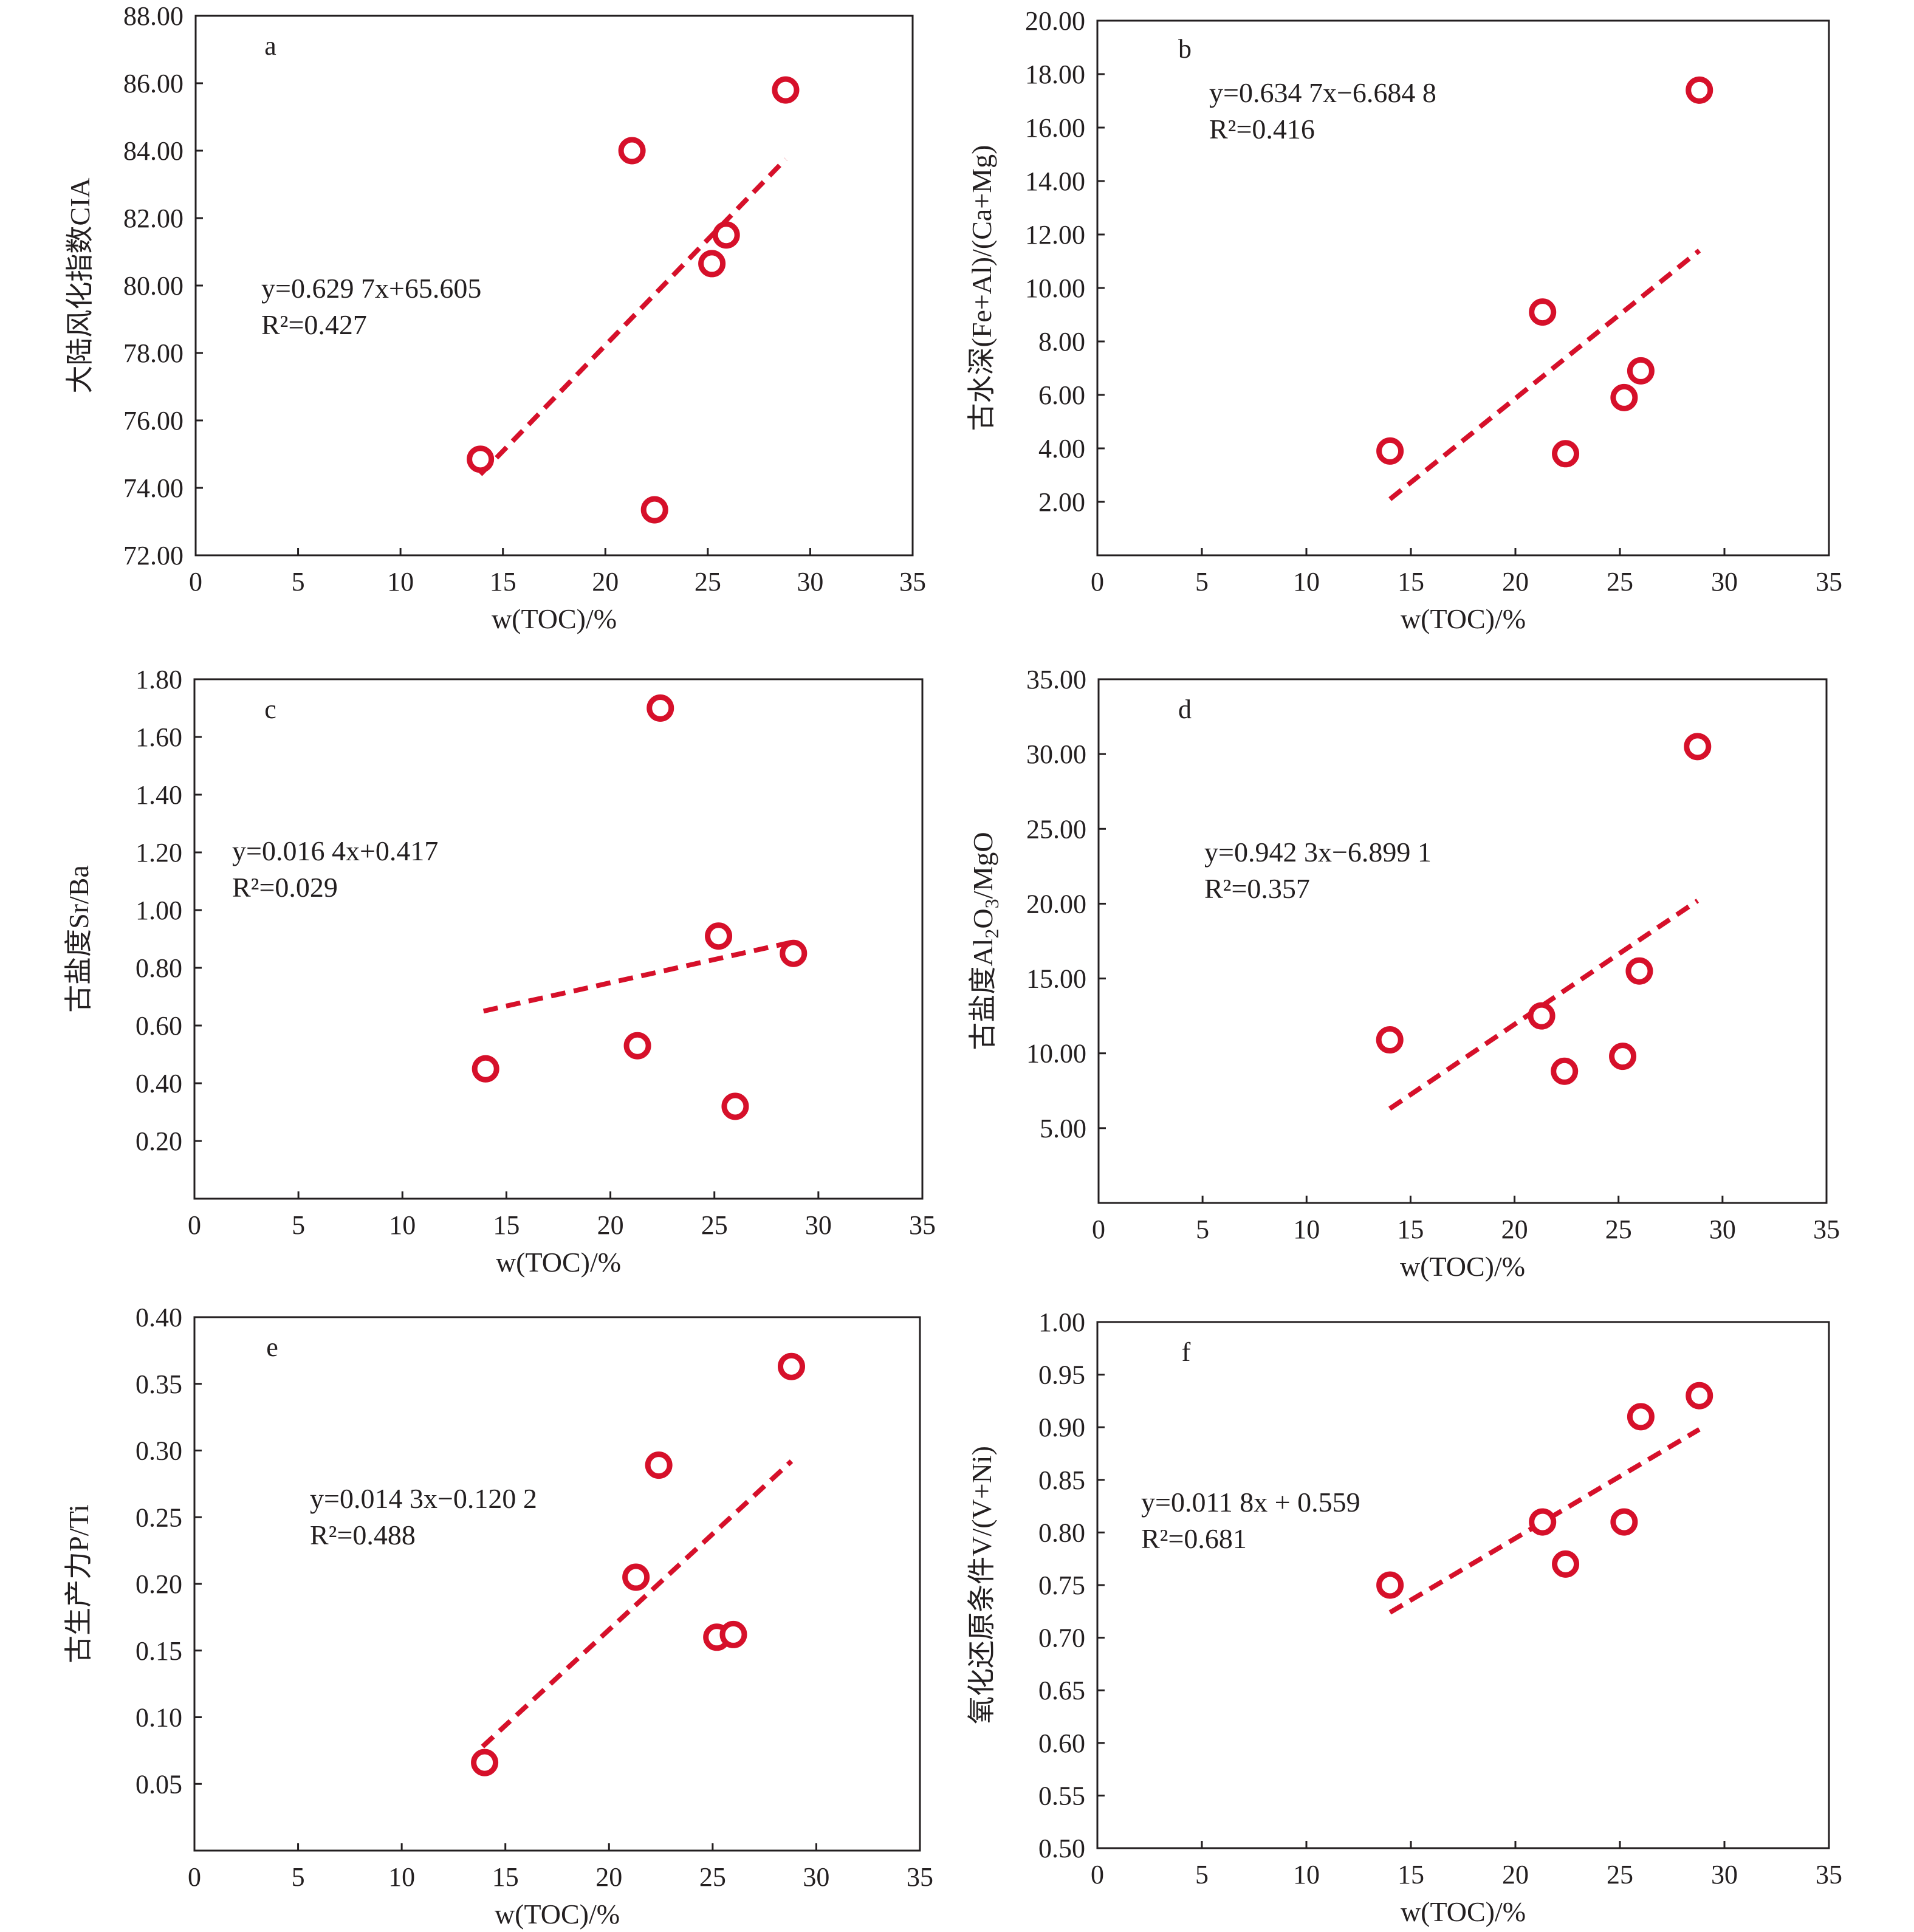 The image size is (1914, 1932). Describe the element at coordinates (1063, 1128) in the screenshot. I see `y-tick-label: 5.00` at that location.